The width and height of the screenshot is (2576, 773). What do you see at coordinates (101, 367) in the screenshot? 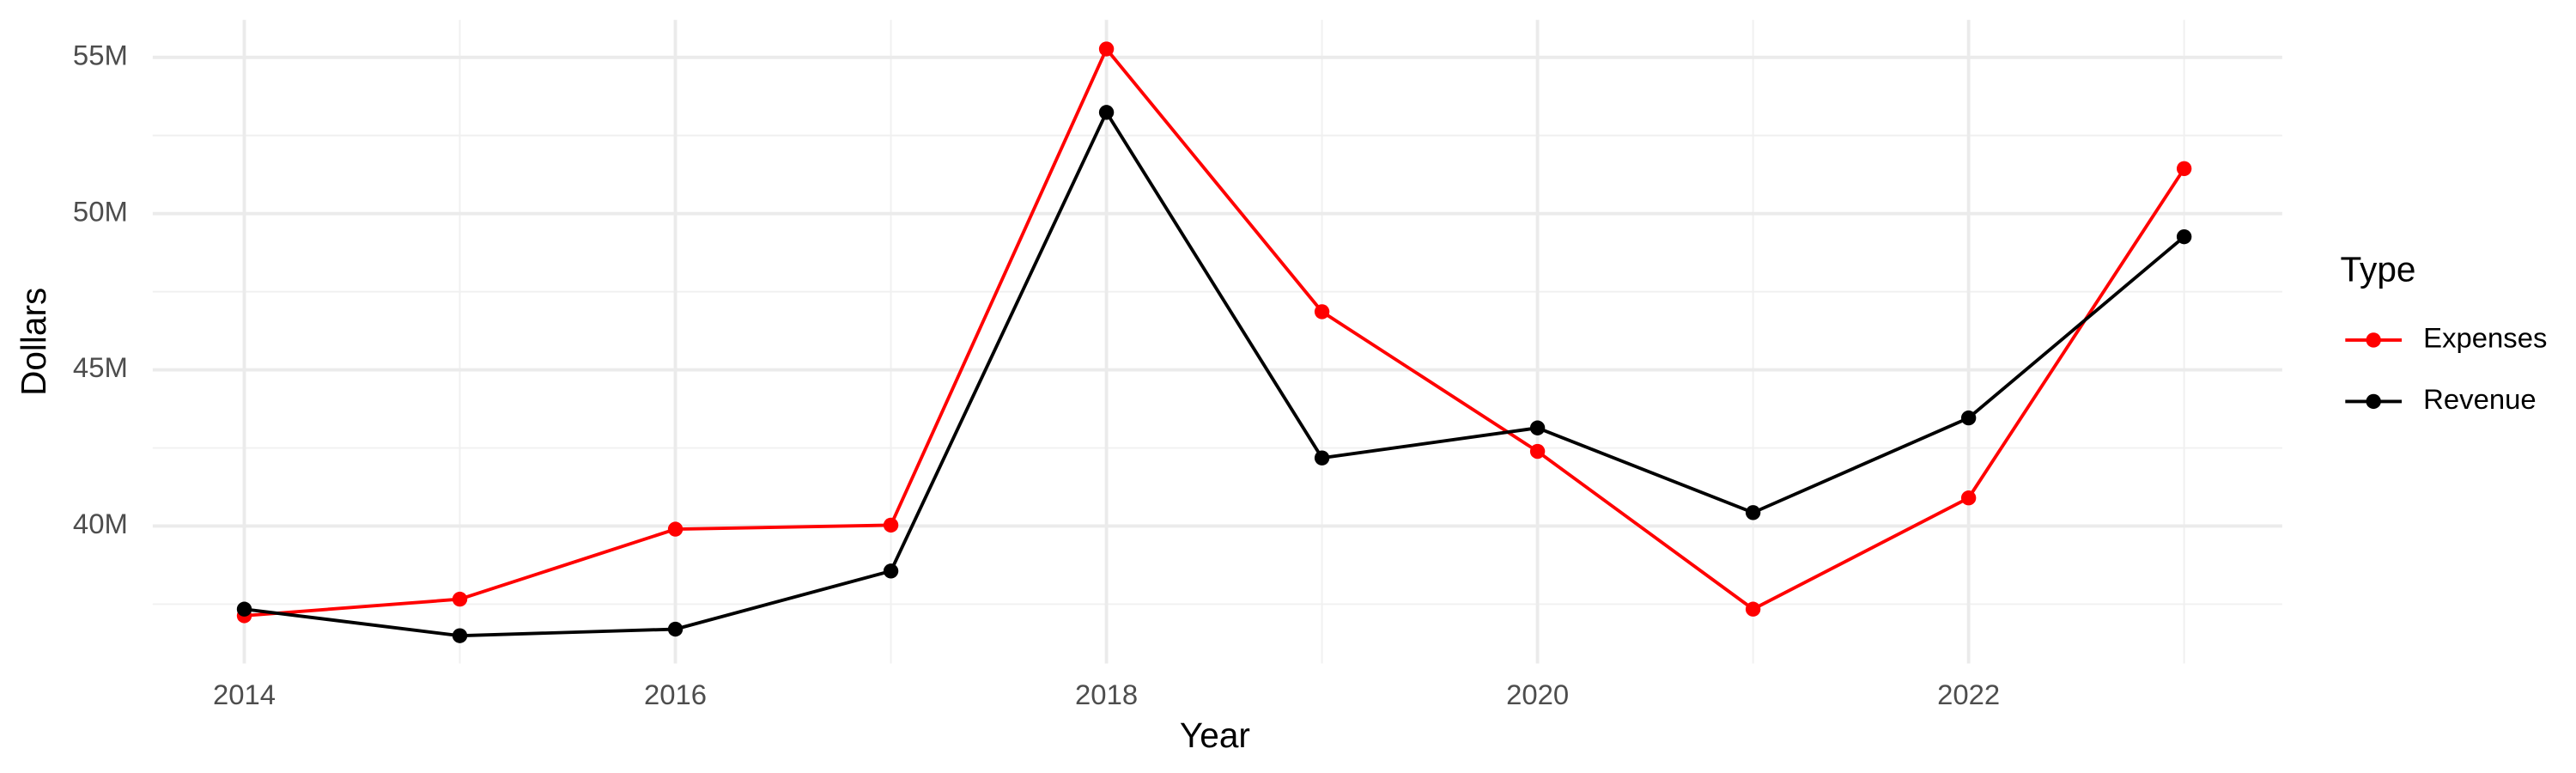
I see `y-tick-label: 45M` at bounding box center [101, 367].